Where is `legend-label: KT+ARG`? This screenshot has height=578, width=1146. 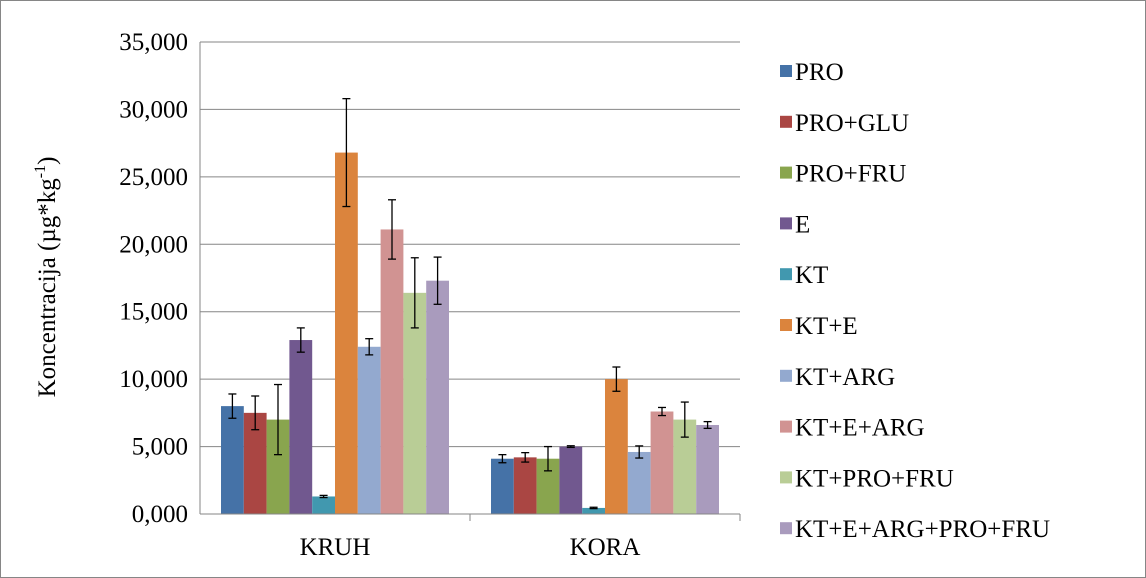 legend-label: KT+ARG is located at coordinates (845, 377).